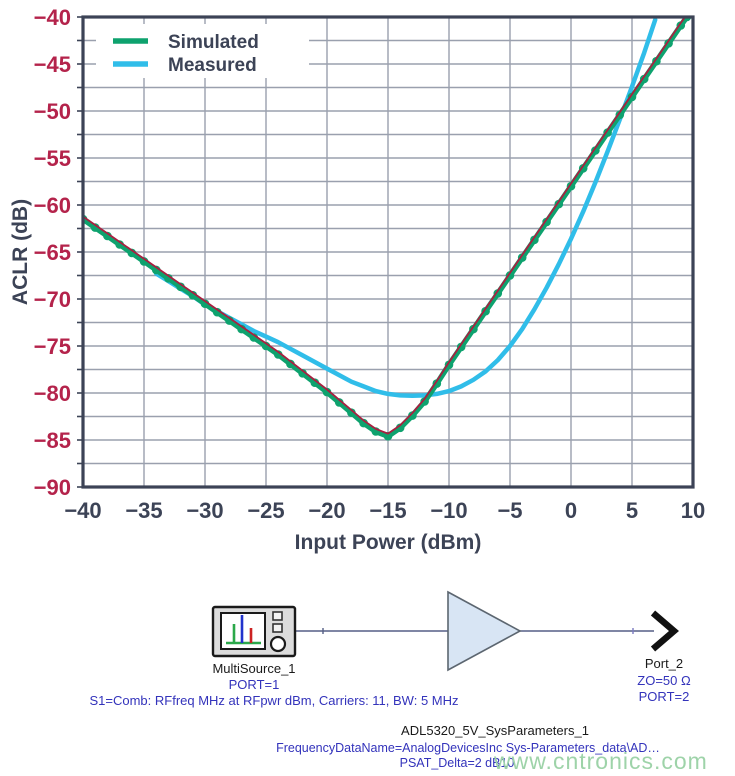 The height and width of the screenshot is (776, 735). I want to click on port-label: Port_2, so click(664, 663).